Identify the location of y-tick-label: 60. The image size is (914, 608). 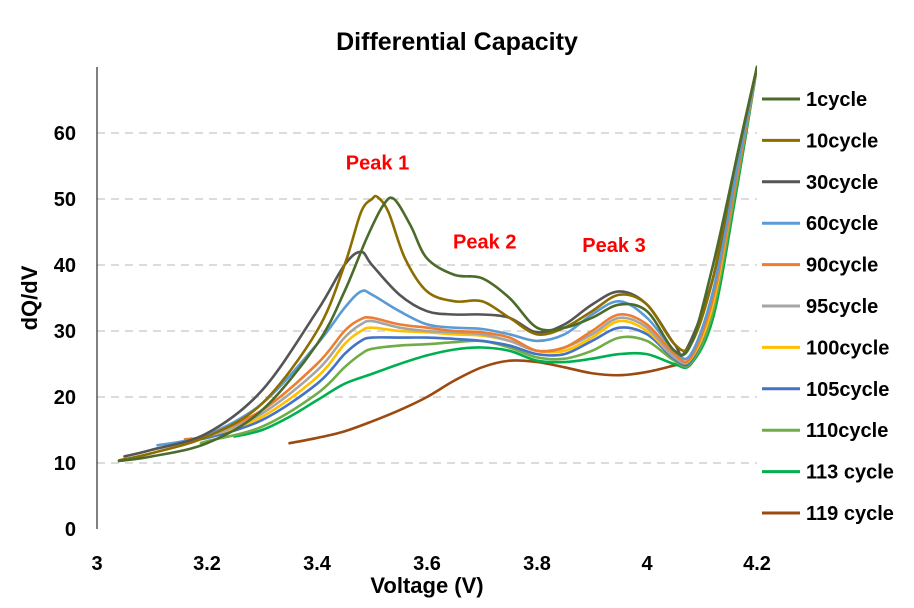
(65, 134).